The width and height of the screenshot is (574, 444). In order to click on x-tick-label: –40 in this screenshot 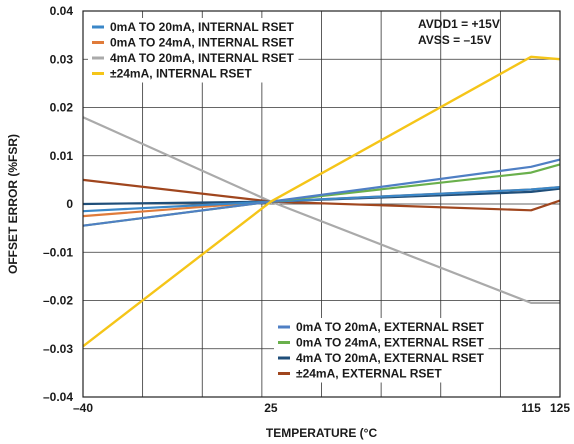, I will do `click(83, 408)`.